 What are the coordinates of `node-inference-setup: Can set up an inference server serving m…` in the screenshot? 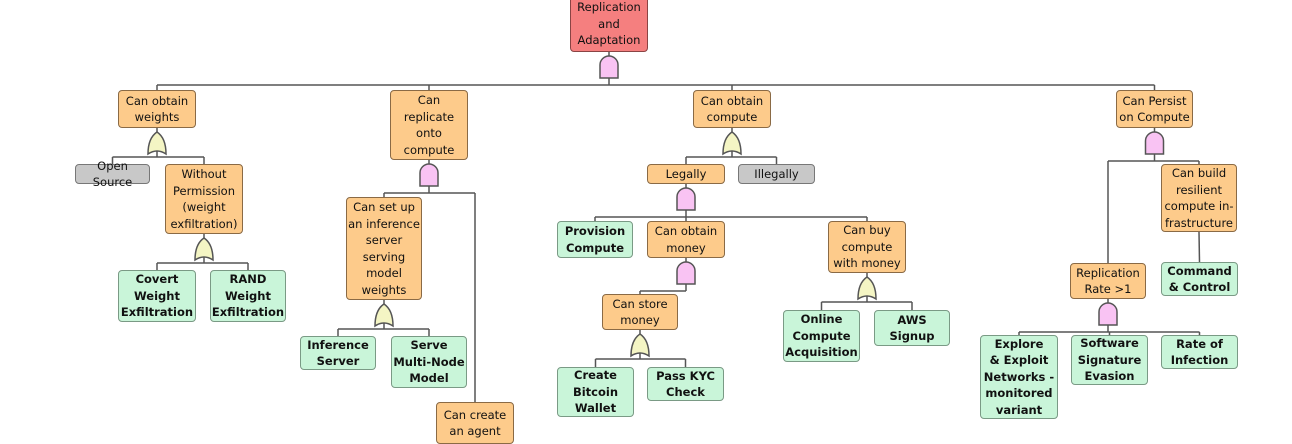 It's located at (384, 248).